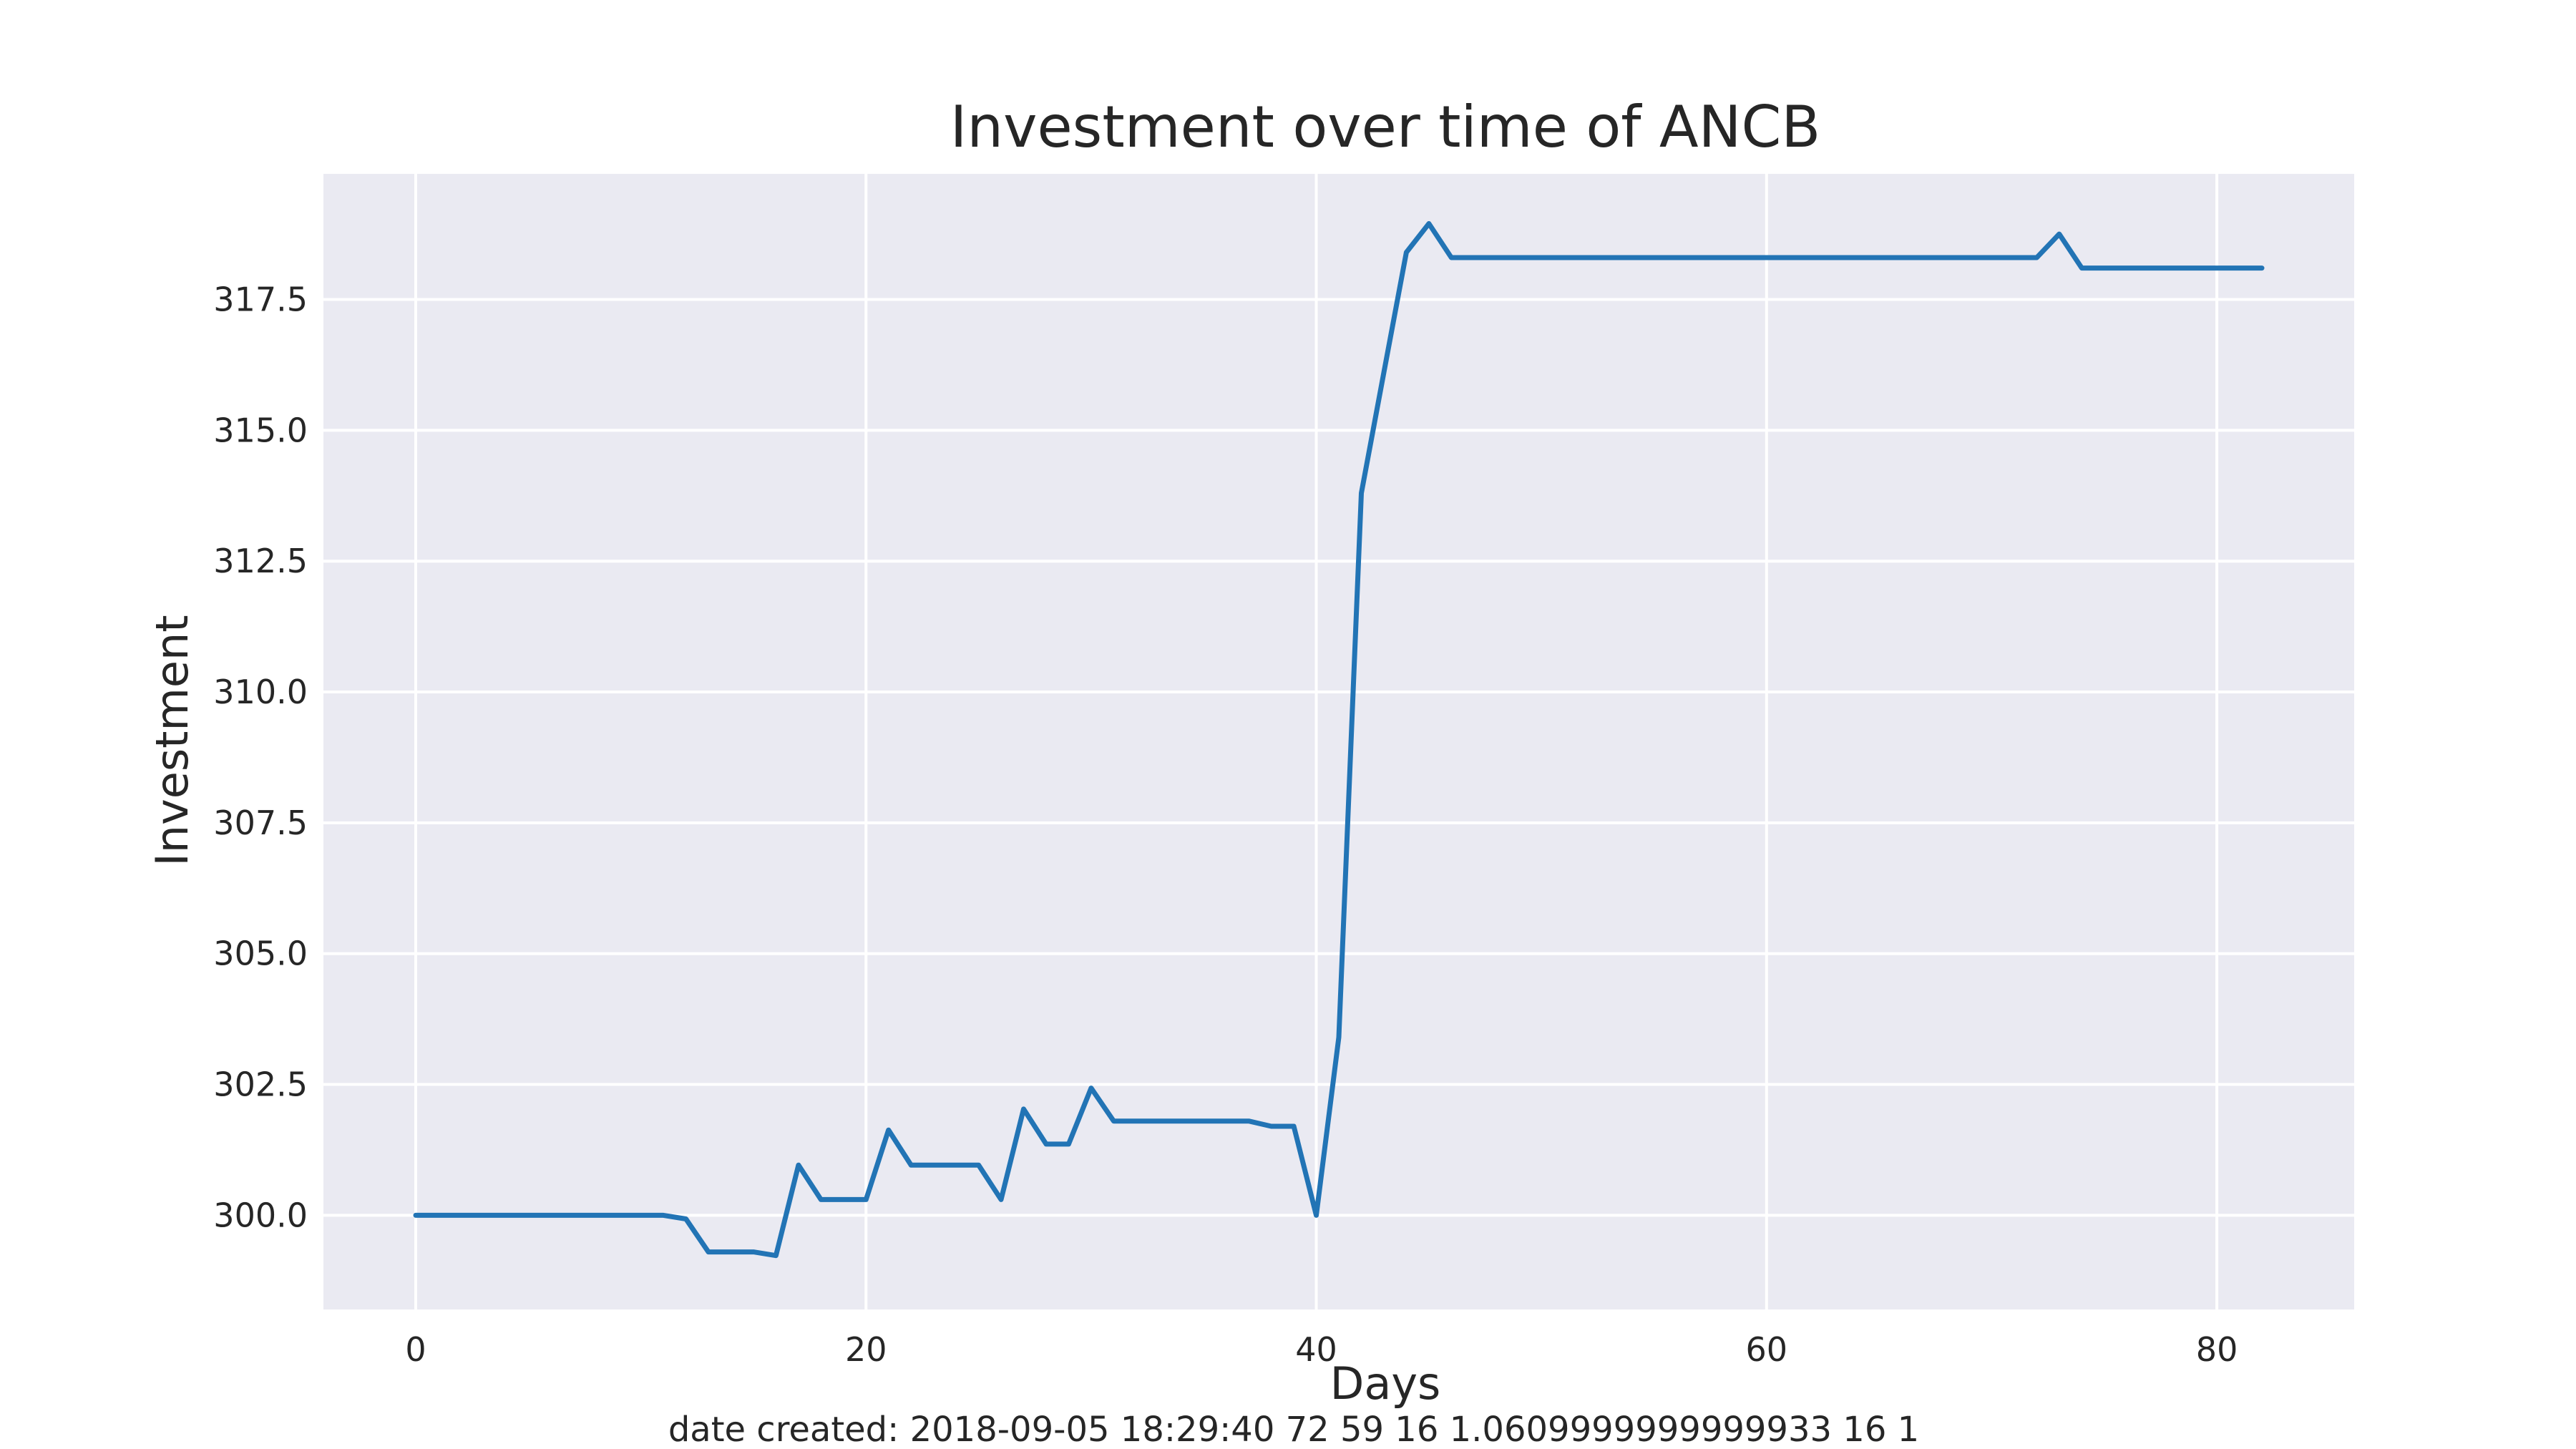  Describe the element at coordinates (1316, 1349) in the screenshot. I see `x-tick-label: 40` at that location.